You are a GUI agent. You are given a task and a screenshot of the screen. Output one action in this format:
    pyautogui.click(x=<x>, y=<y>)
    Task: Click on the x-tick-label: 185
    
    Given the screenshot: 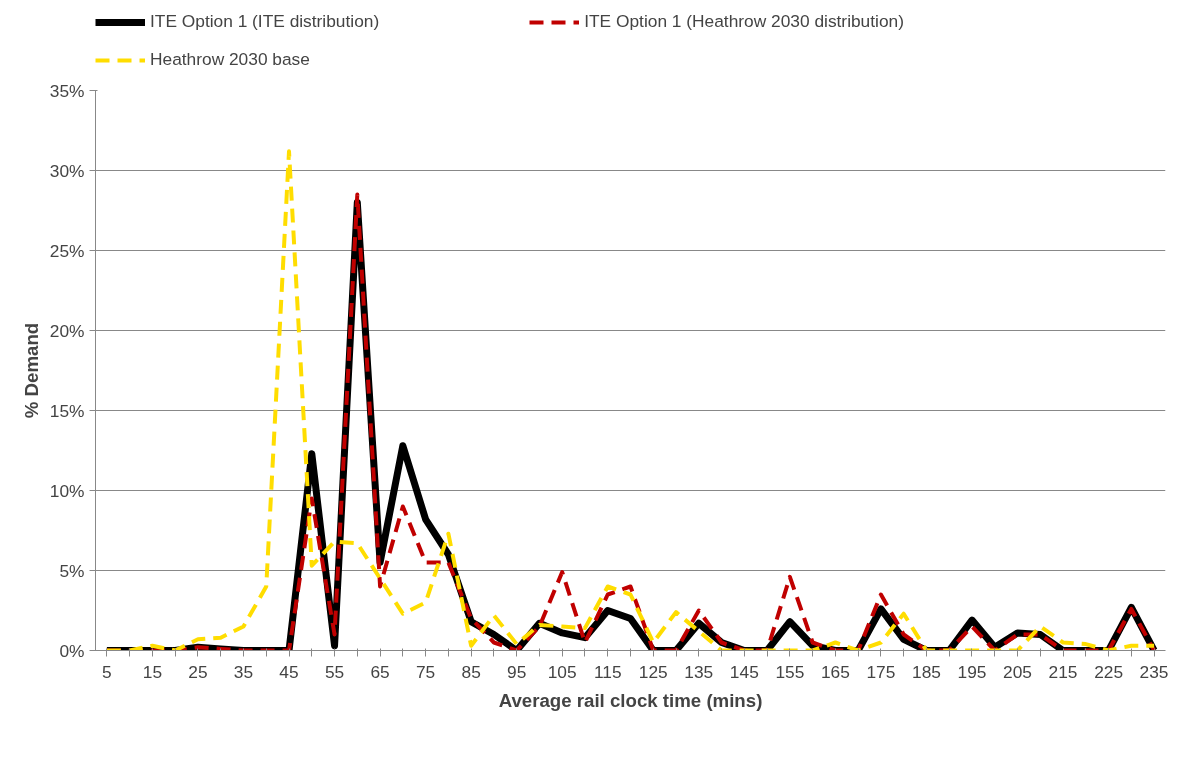 What is the action you would take?
    pyautogui.click(x=926, y=671)
    